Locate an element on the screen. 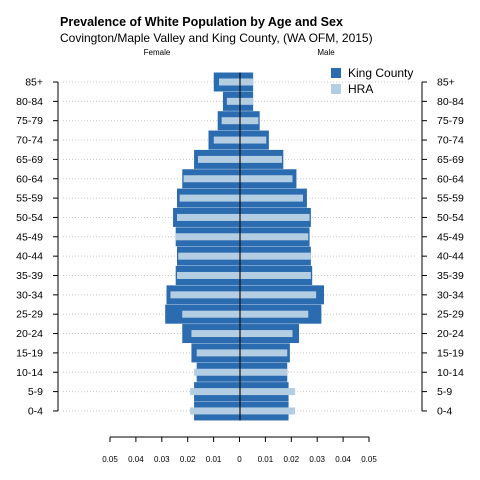 Image resolution: width=480 pixels, height=480 pixels. age-label-left: 30-34 is located at coordinates (29, 295).